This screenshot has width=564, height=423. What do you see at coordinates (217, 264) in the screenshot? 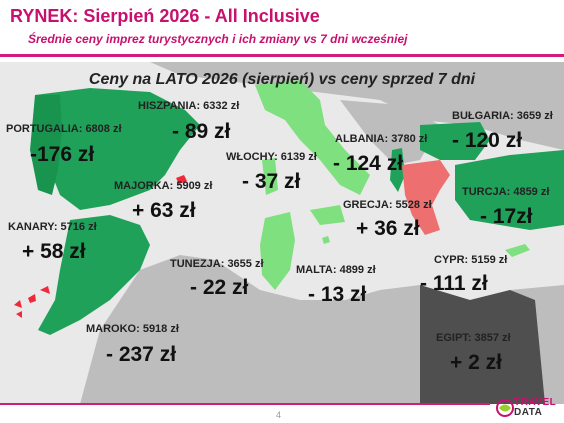
I see `label-tunezja: TUNEZJA: 3655 zł` at bounding box center [217, 264].